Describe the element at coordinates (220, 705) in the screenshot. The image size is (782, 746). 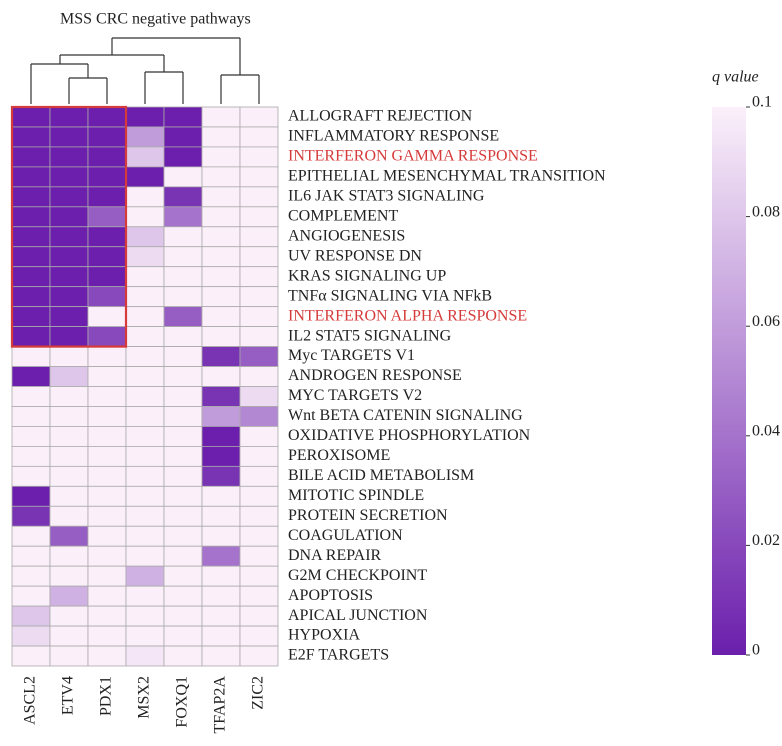
I see `column-label: TFAP2A` at that location.